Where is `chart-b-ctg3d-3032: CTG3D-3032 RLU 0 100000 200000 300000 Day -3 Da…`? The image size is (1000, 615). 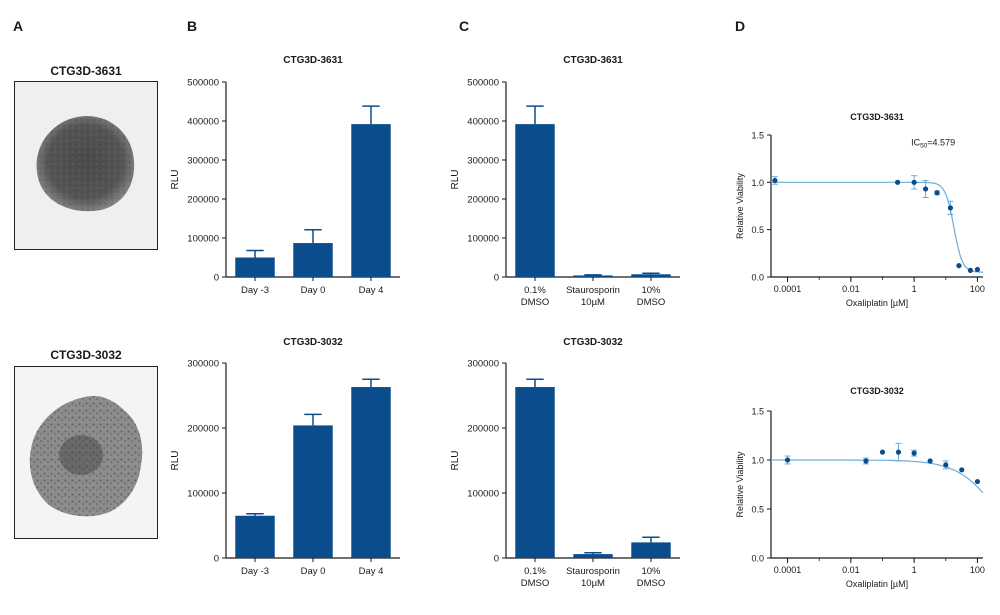
chart-b-ctg3d-3032: CTG3D-3032 RLU 0 100000 200000 300000 Day -3 Da… is located at coordinates (285, 457).